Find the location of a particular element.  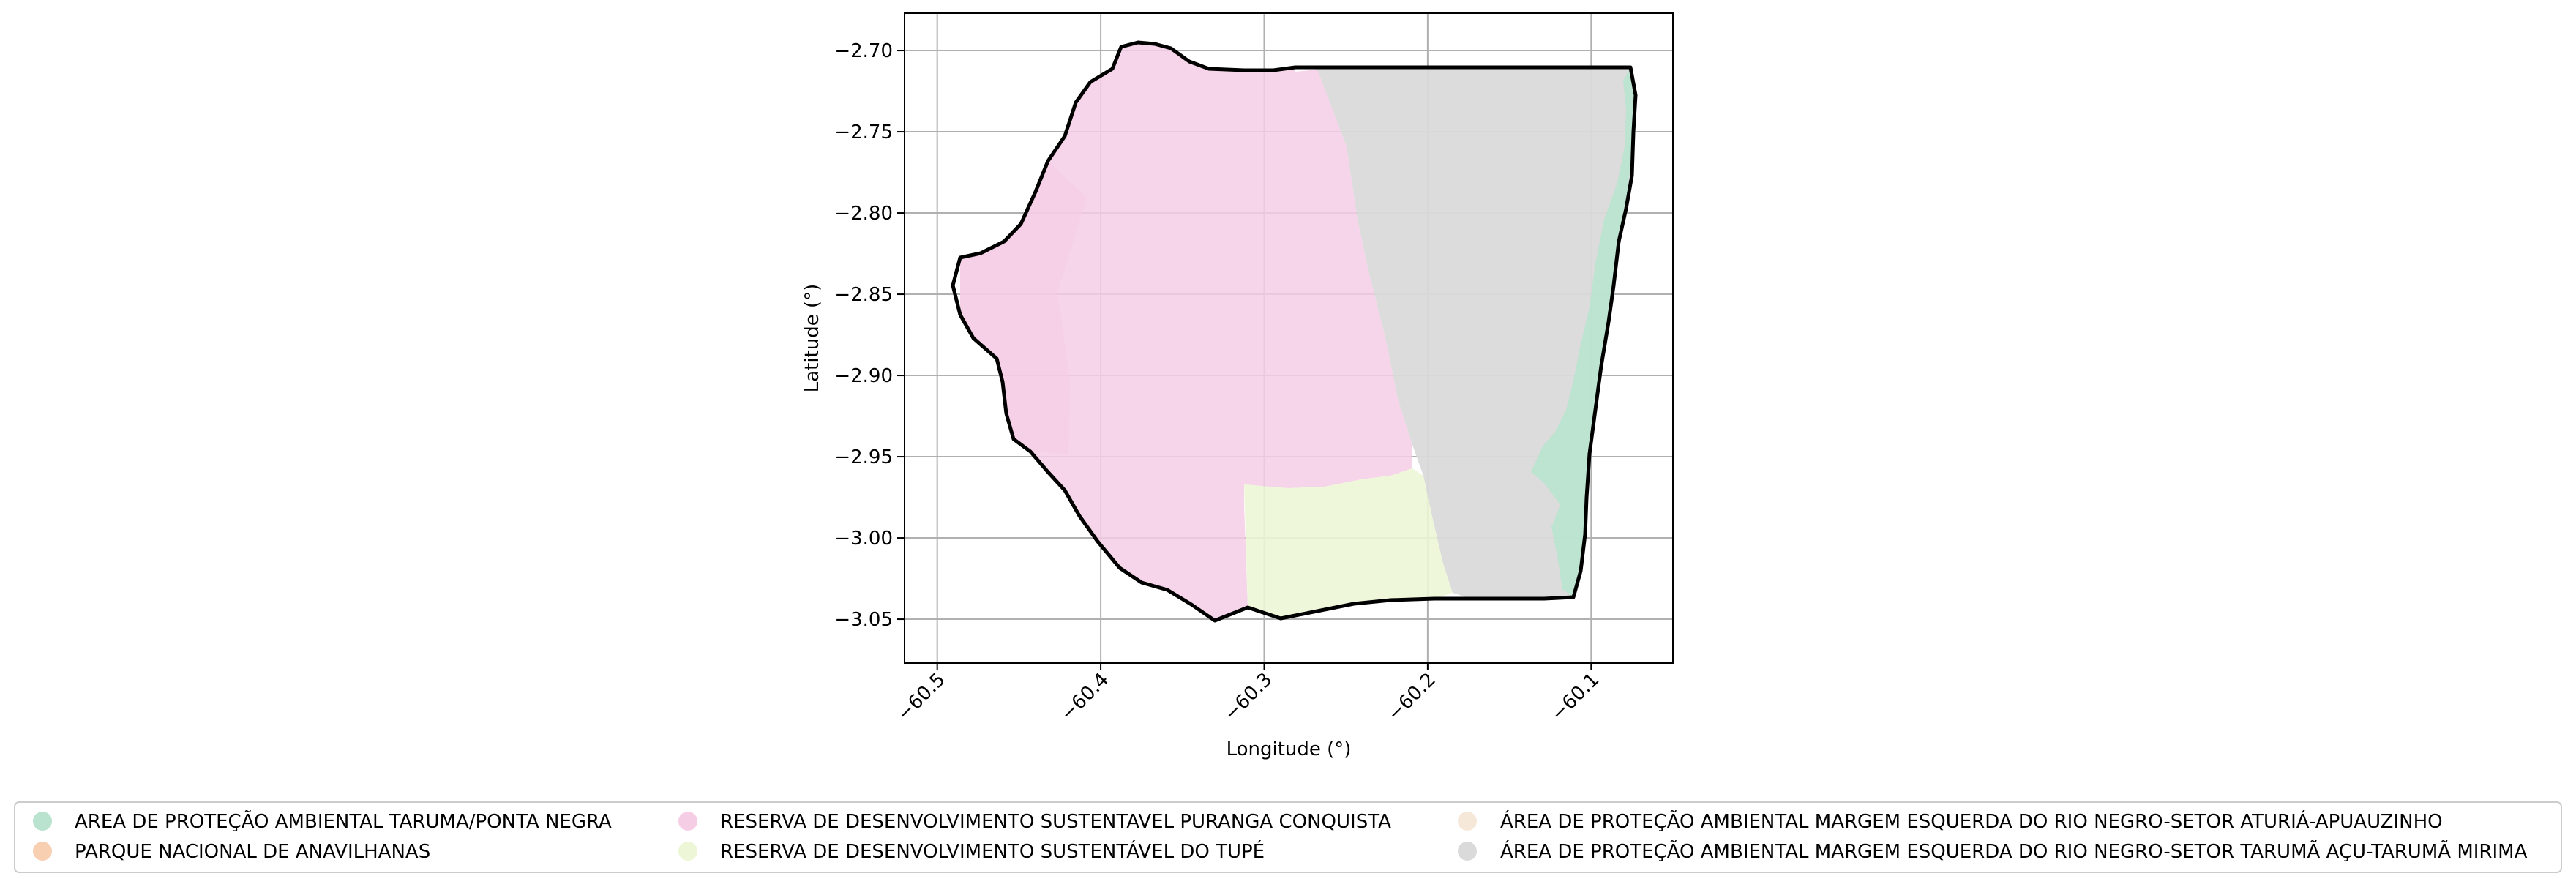

x-tick-label: −60.2 is located at coordinates (1411, 697).